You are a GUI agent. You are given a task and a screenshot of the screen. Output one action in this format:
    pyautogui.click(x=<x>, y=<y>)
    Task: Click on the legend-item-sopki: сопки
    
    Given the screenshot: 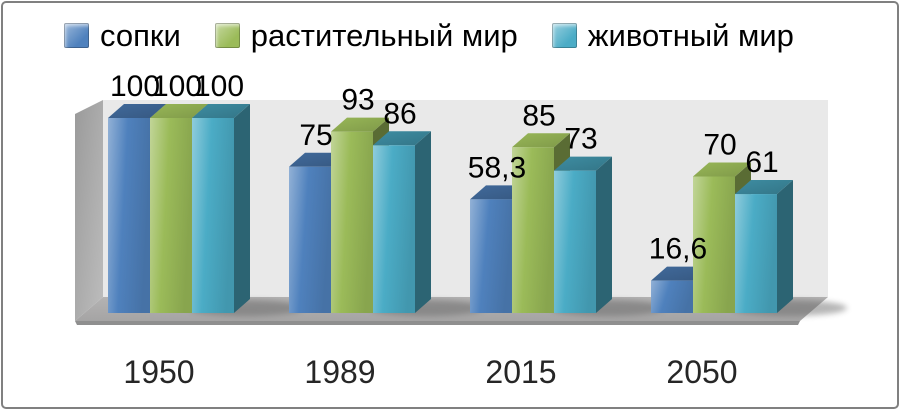 What is the action you would take?
    pyautogui.click(x=122, y=35)
    